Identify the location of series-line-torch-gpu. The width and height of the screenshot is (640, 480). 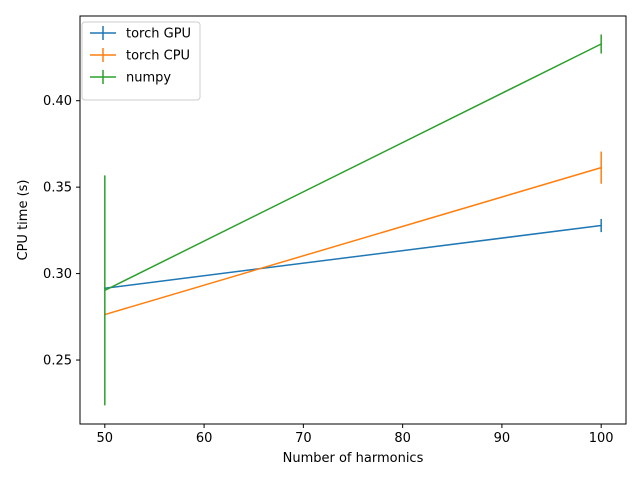
(353, 257).